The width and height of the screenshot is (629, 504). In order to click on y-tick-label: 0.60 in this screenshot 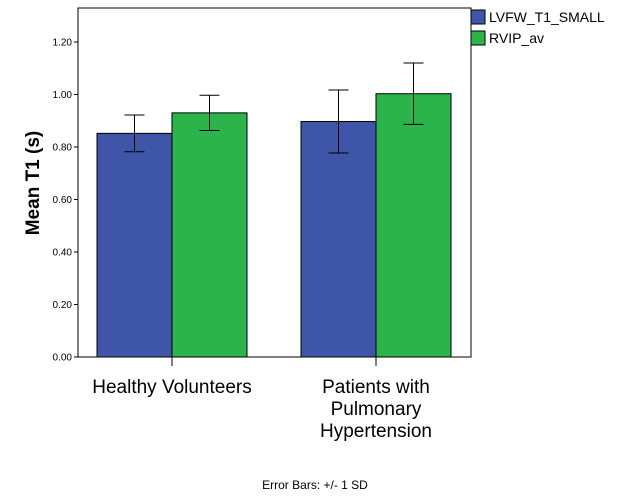, I will do `click(63, 200)`.